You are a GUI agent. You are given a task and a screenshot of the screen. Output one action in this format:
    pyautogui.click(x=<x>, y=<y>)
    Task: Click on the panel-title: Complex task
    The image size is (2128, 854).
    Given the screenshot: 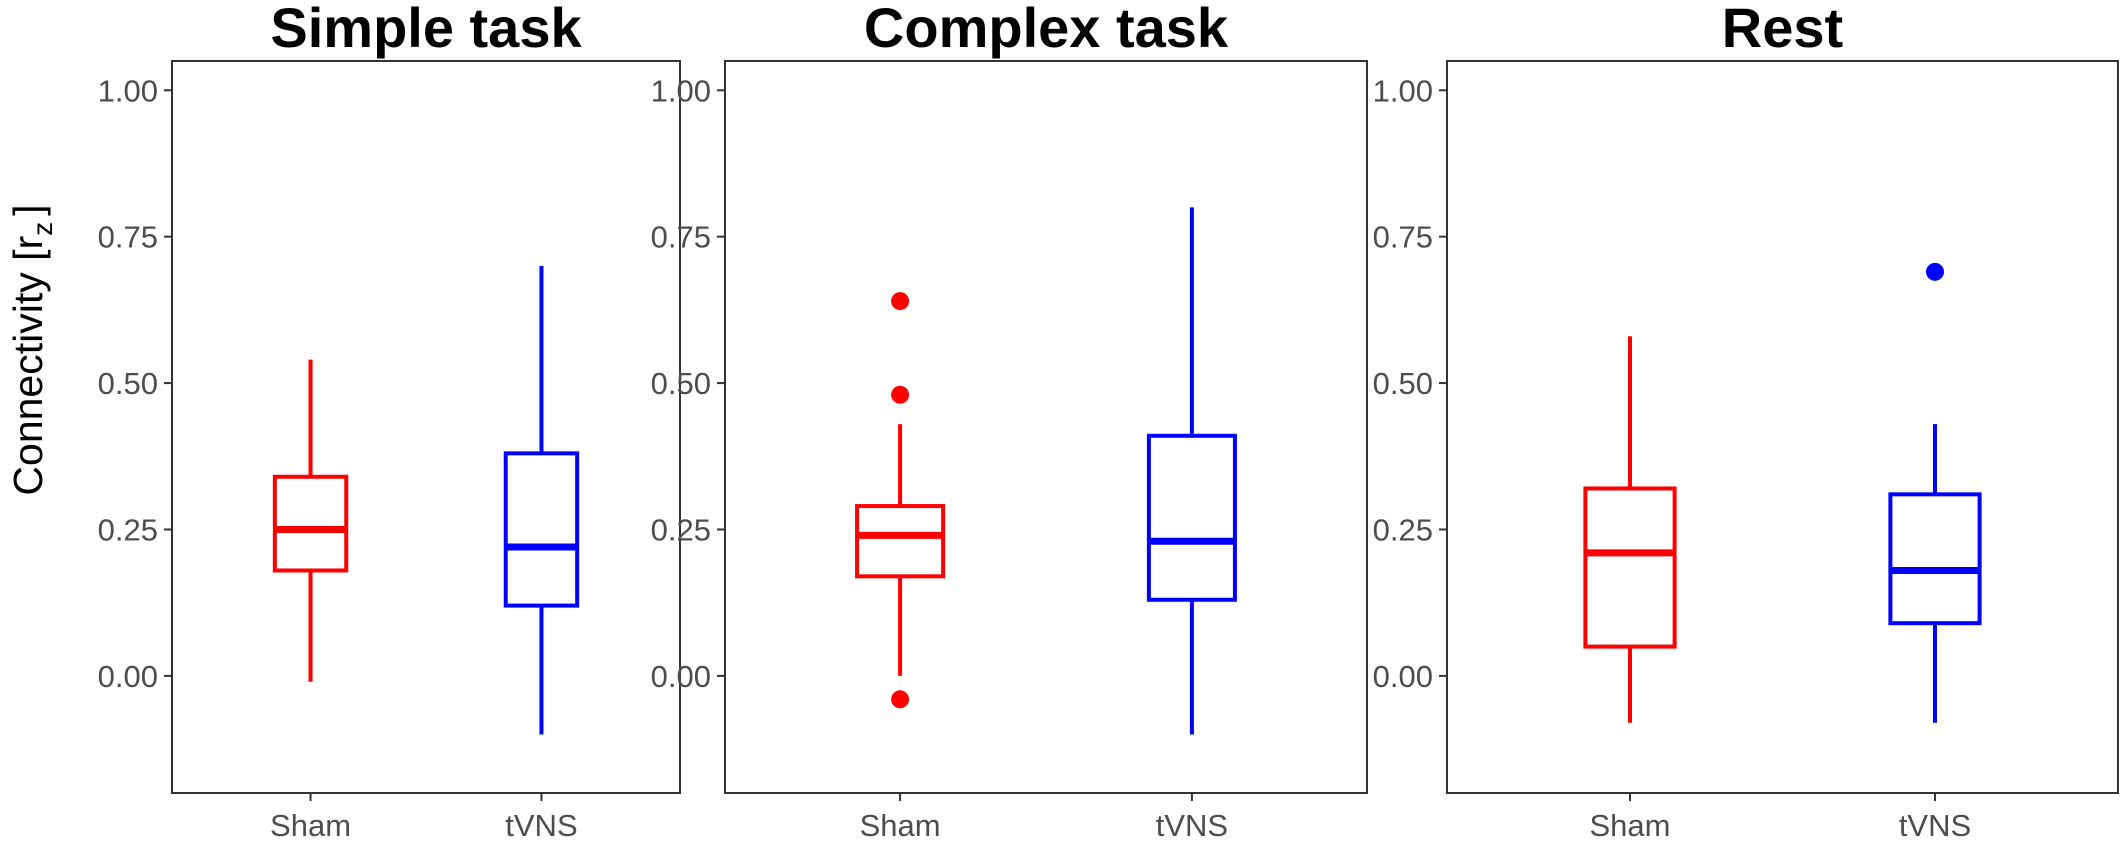 What is the action you would take?
    pyautogui.click(x=1046, y=29)
    